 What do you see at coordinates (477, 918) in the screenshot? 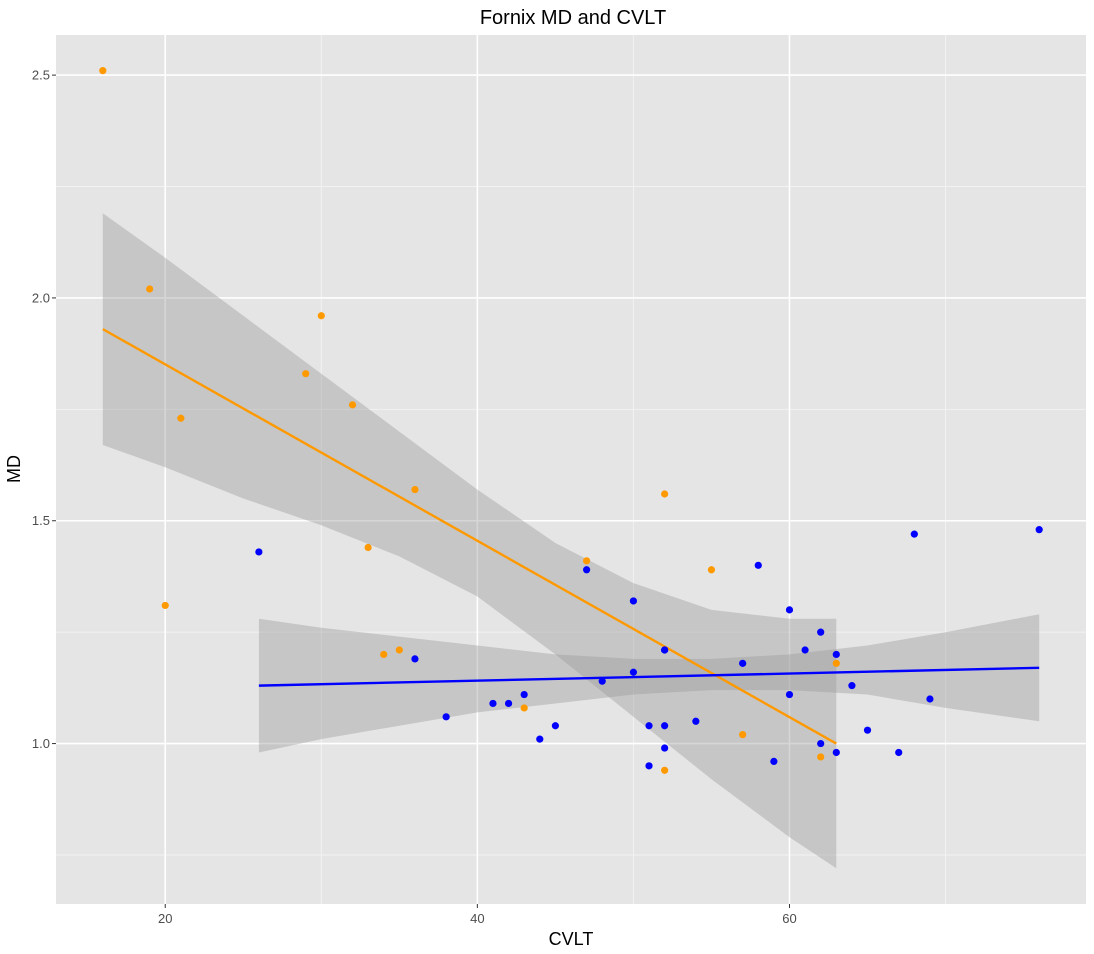
I see `x-tick-label: 40` at bounding box center [477, 918].